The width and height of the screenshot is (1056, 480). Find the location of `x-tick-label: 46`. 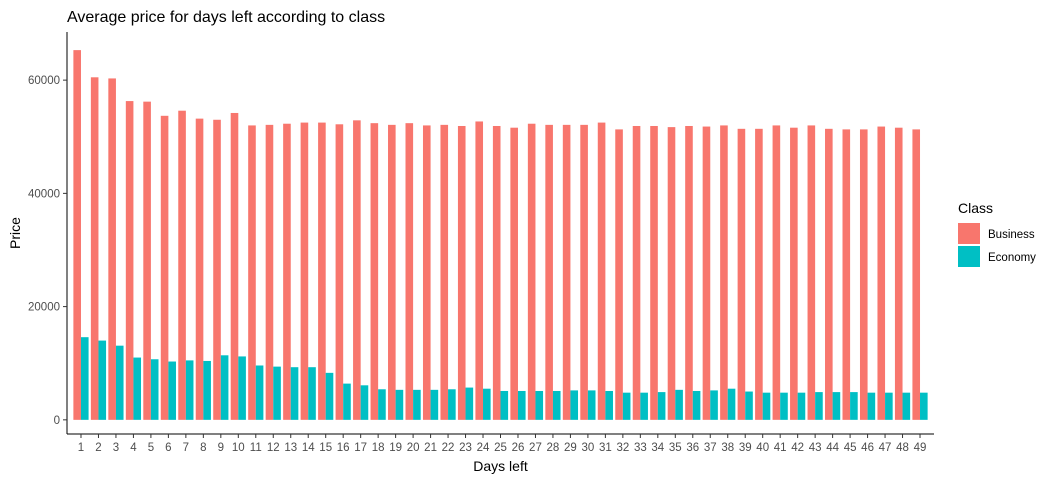

x-tick-label: 46 is located at coordinates (867, 448).